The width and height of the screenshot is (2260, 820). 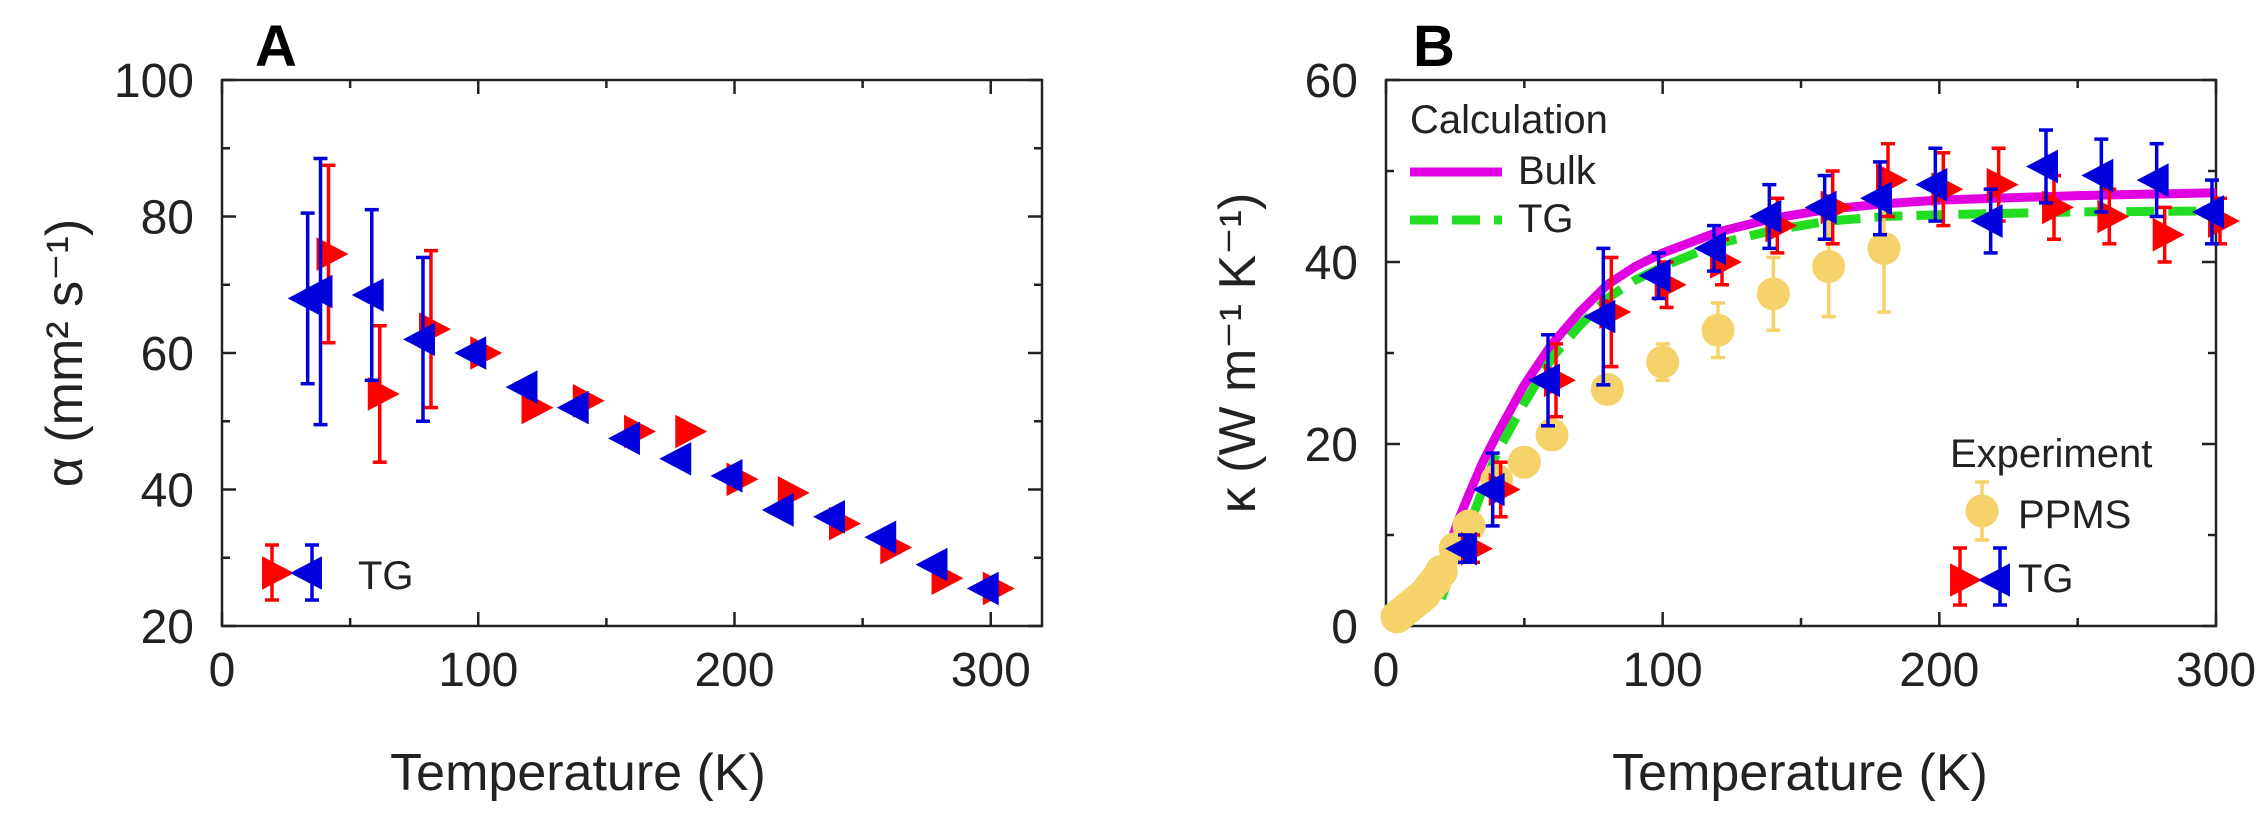 What do you see at coordinates (1546, 219) in the screenshot?
I see `legend-calc-tg-label: TG` at bounding box center [1546, 219].